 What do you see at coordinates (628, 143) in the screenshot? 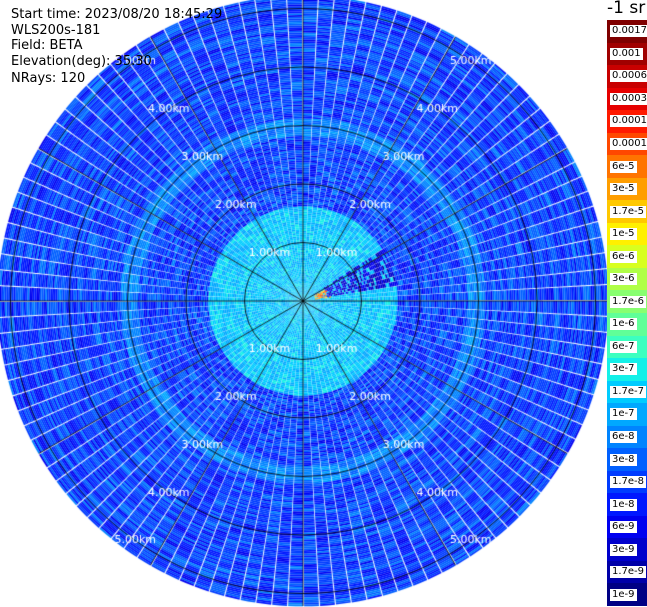
I see `colorbar-tick-label: 0.0001` at bounding box center [628, 143].